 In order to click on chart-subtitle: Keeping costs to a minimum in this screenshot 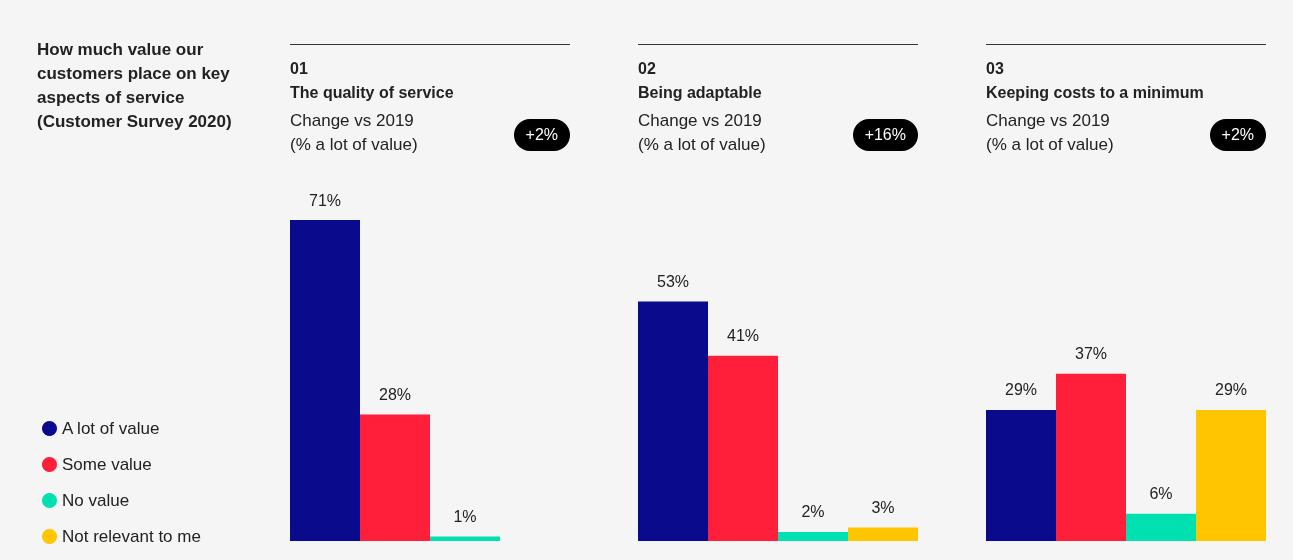, I will do `click(1095, 93)`.